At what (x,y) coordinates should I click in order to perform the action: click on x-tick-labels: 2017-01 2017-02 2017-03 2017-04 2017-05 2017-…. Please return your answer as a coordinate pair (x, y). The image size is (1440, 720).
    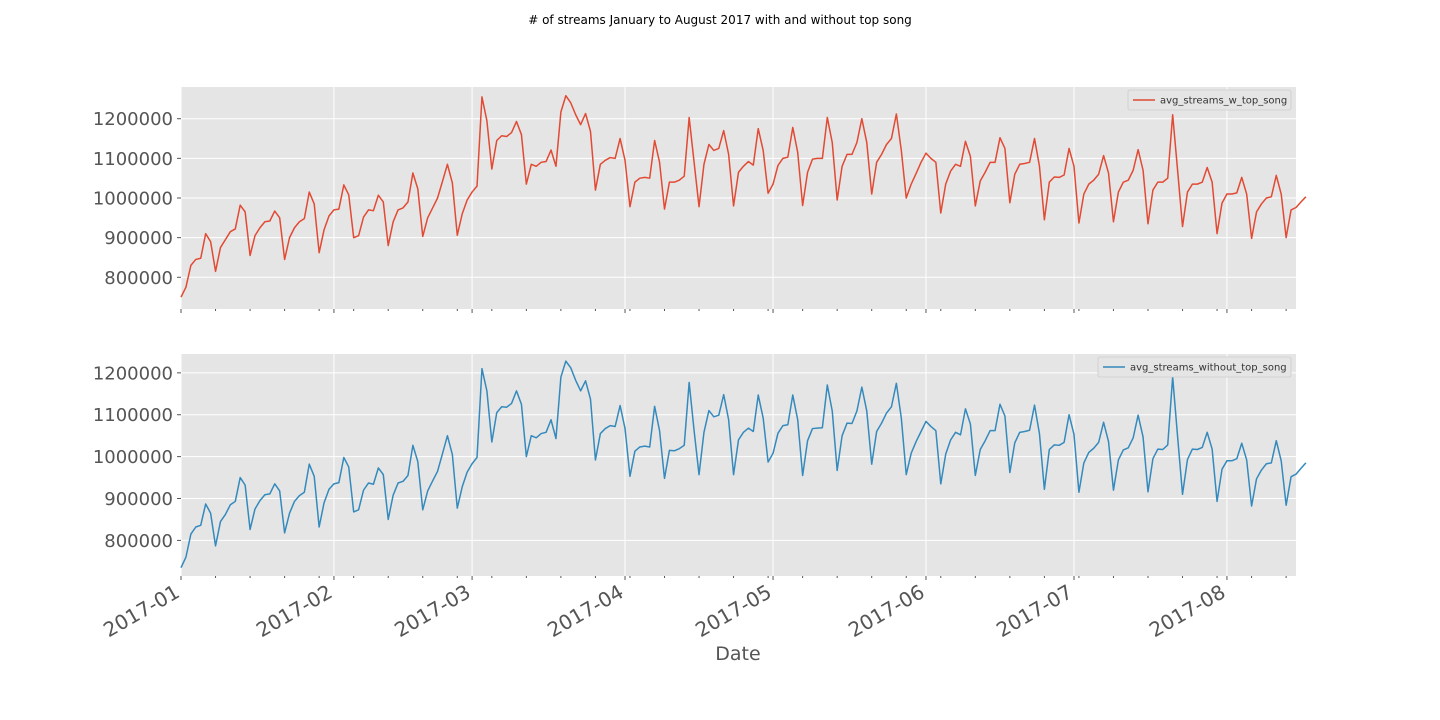
    Looking at the image, I should click on (664, 611).